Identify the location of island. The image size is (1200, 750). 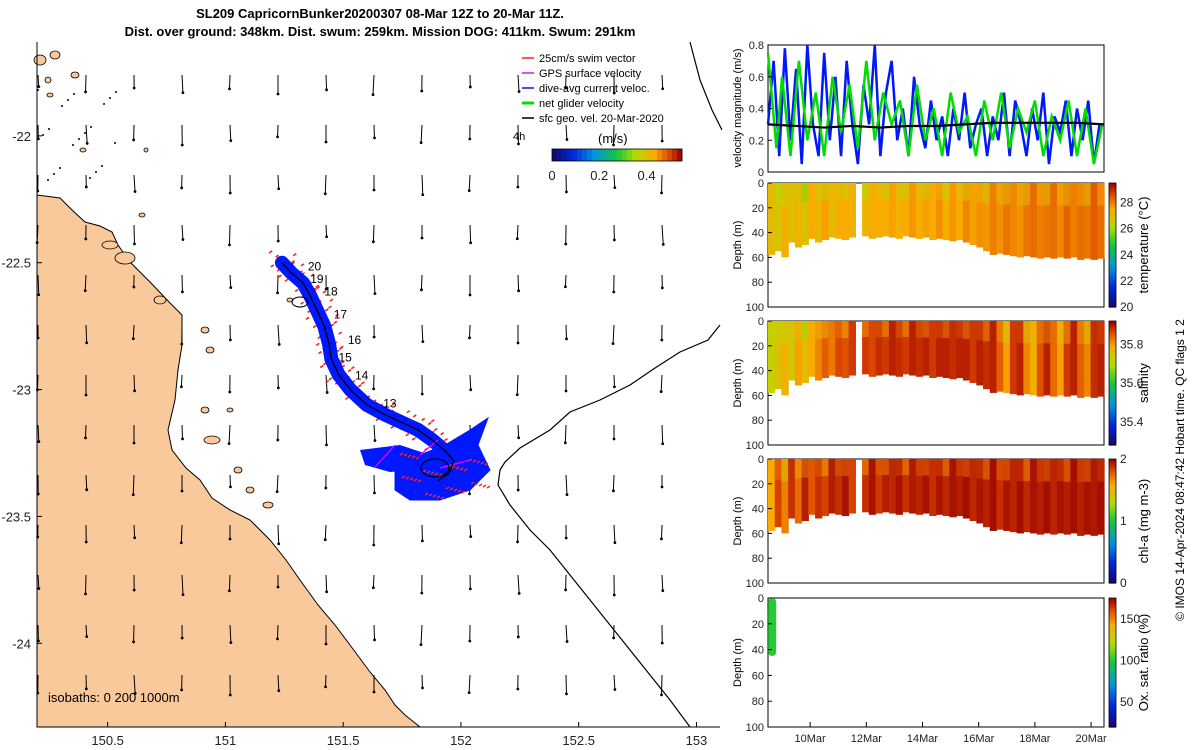
(55, 55).